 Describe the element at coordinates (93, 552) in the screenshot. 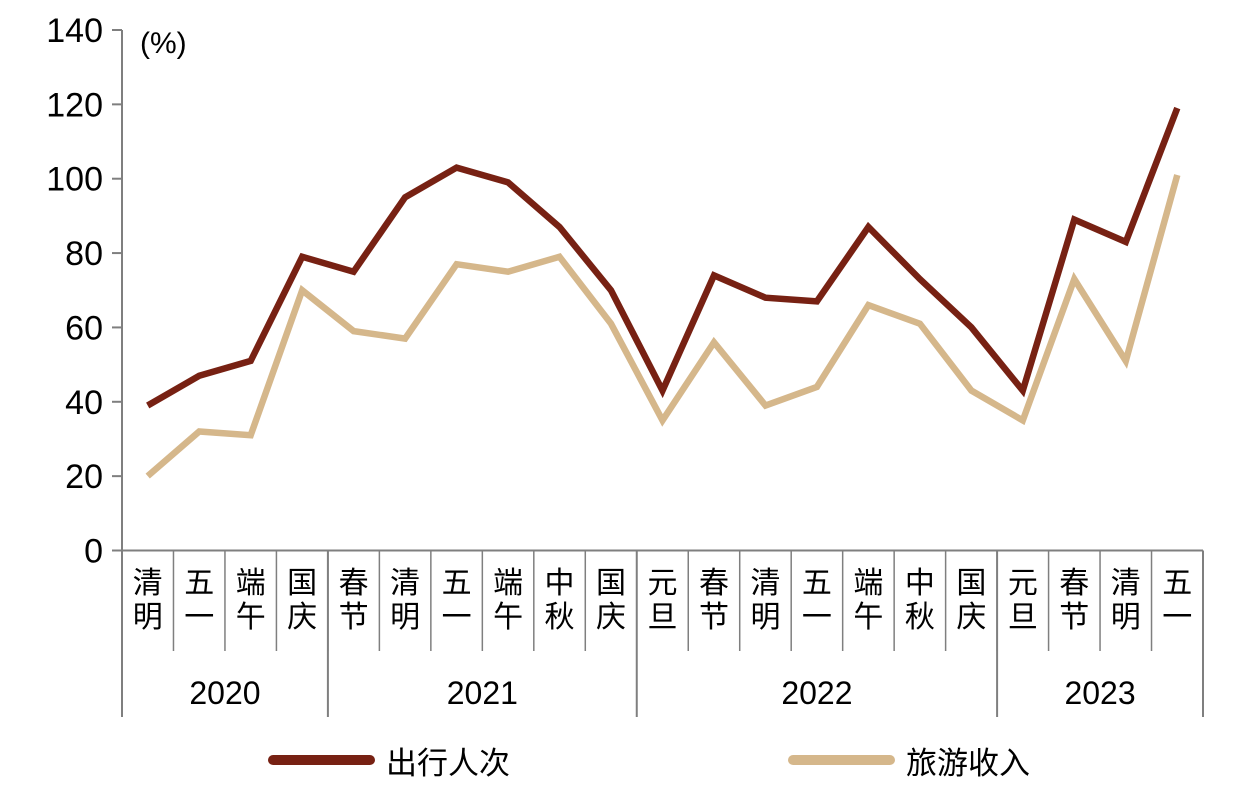

I see `y-tick-label: 0` at that location.